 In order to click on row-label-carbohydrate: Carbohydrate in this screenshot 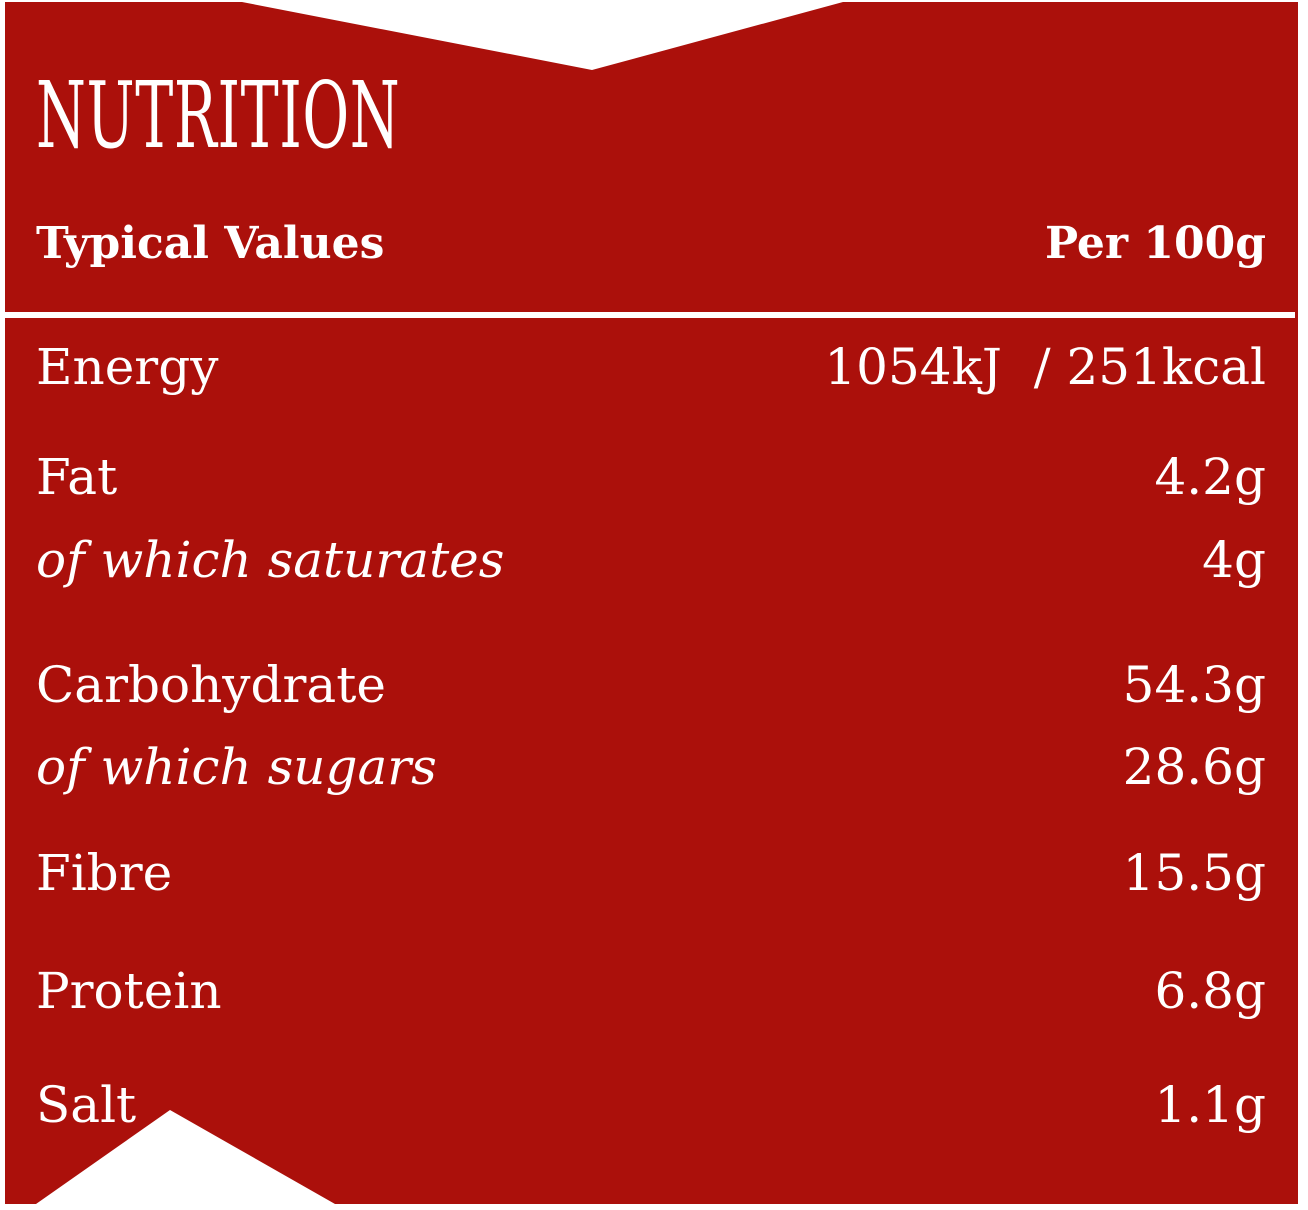, I will do `click(211, 685)`.